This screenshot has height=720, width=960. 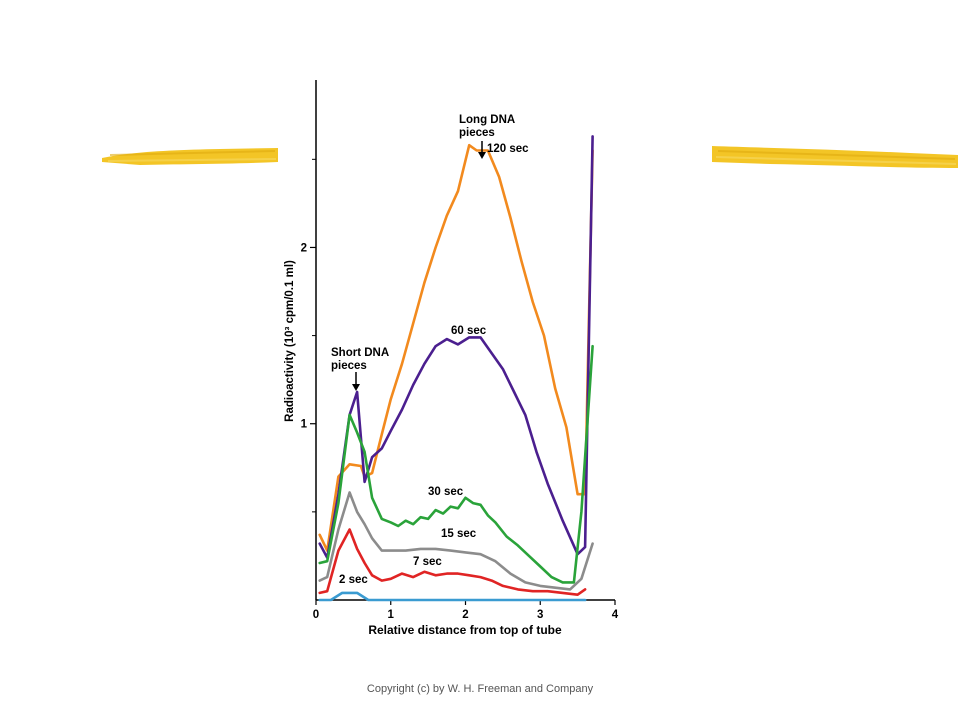 I want to click on series-label-60: 60 sec, so click(x=469, y=331).